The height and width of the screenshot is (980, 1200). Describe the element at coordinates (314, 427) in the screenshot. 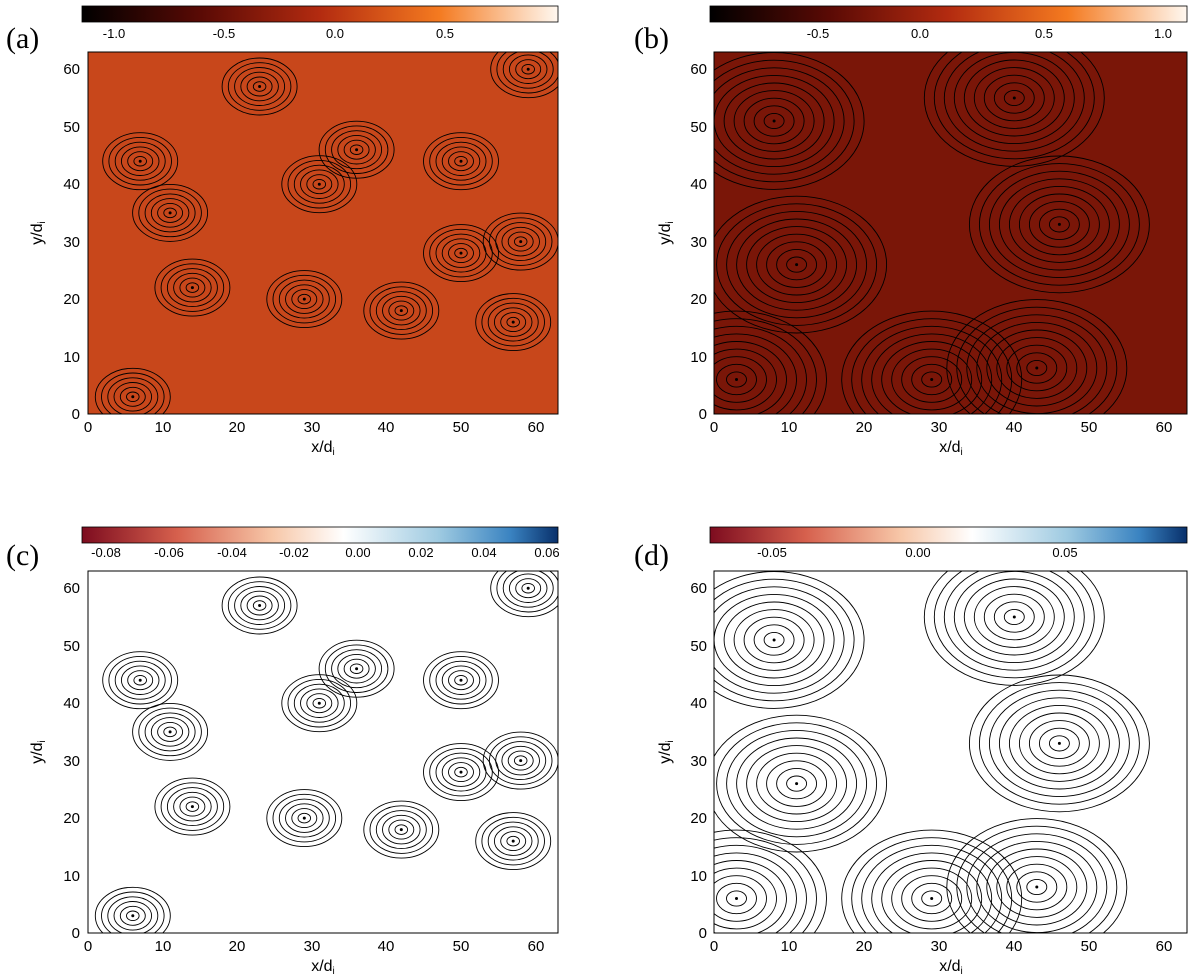

I see `x-axis-ticks: 0 10 20 30 40 50 60` at that location.